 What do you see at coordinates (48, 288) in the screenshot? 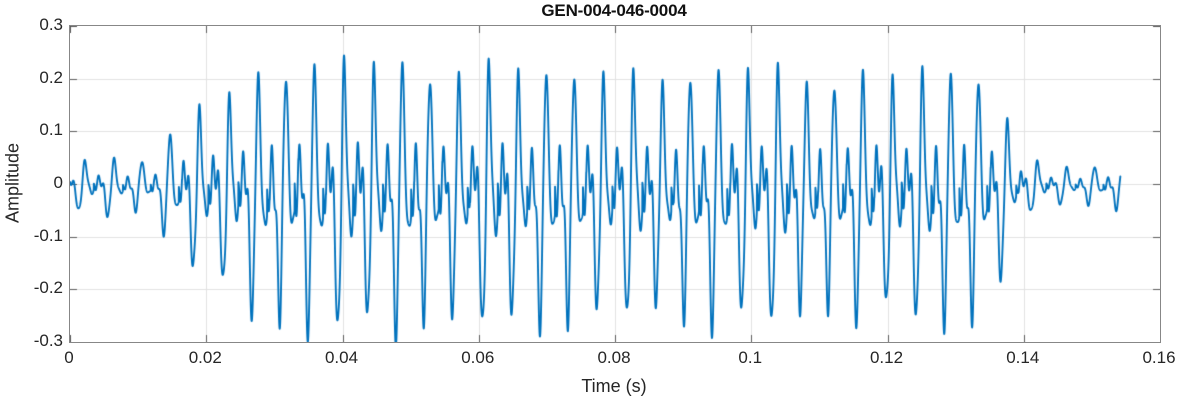
I see `y-tick-label: -0.2` at bounding box center [48, 288].